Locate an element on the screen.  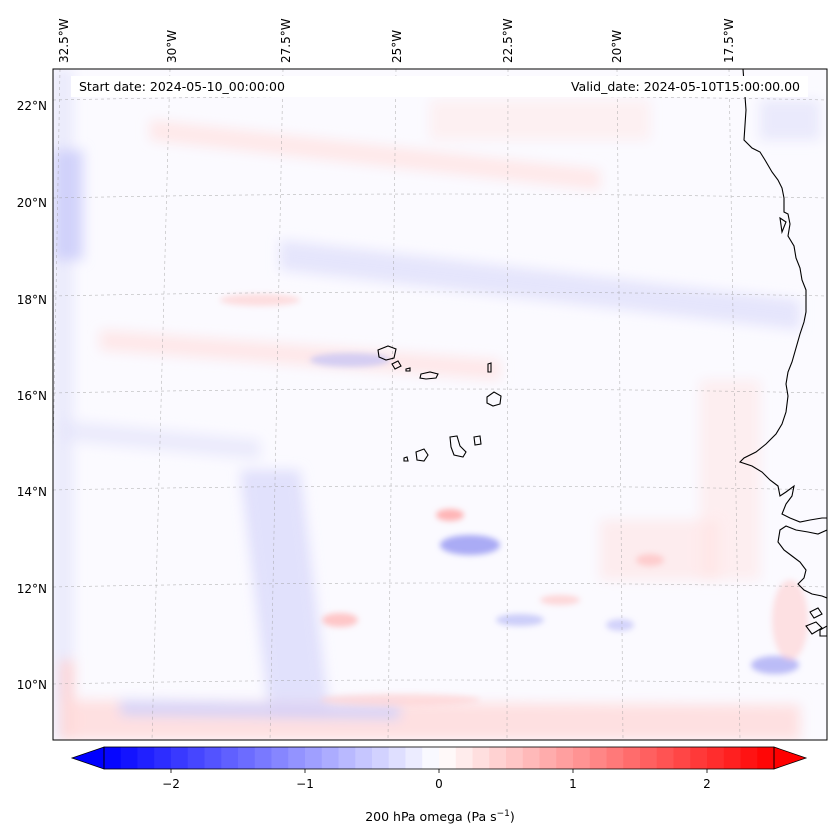
africa-coastline is located at coordinates (782, 296).